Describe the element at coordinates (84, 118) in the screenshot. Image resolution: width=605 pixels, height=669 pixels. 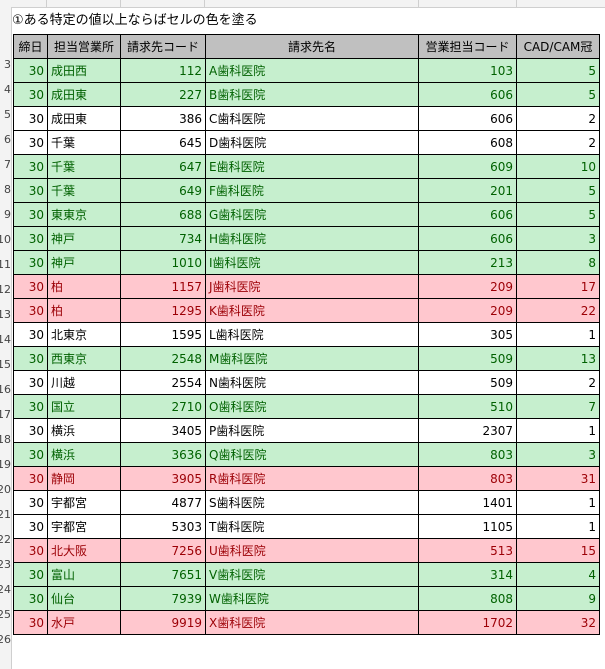
I see `cell-sales-office: 成田東` at that location.